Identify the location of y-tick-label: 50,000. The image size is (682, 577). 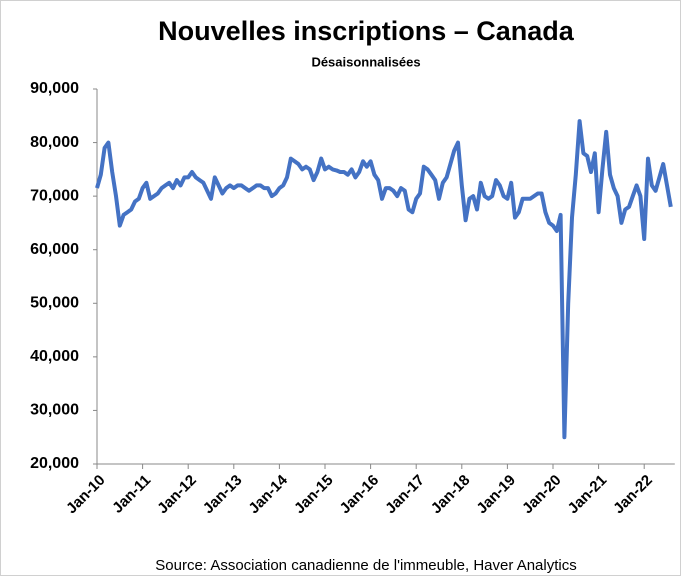
(54, 303).